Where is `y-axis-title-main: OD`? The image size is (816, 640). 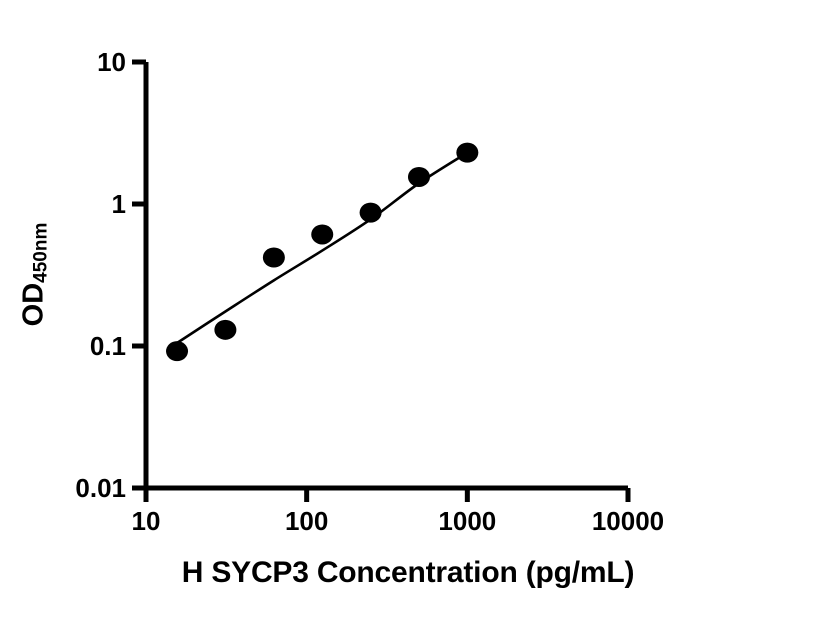 y-axis-title-main: OD is located at coordinates (33, 304).